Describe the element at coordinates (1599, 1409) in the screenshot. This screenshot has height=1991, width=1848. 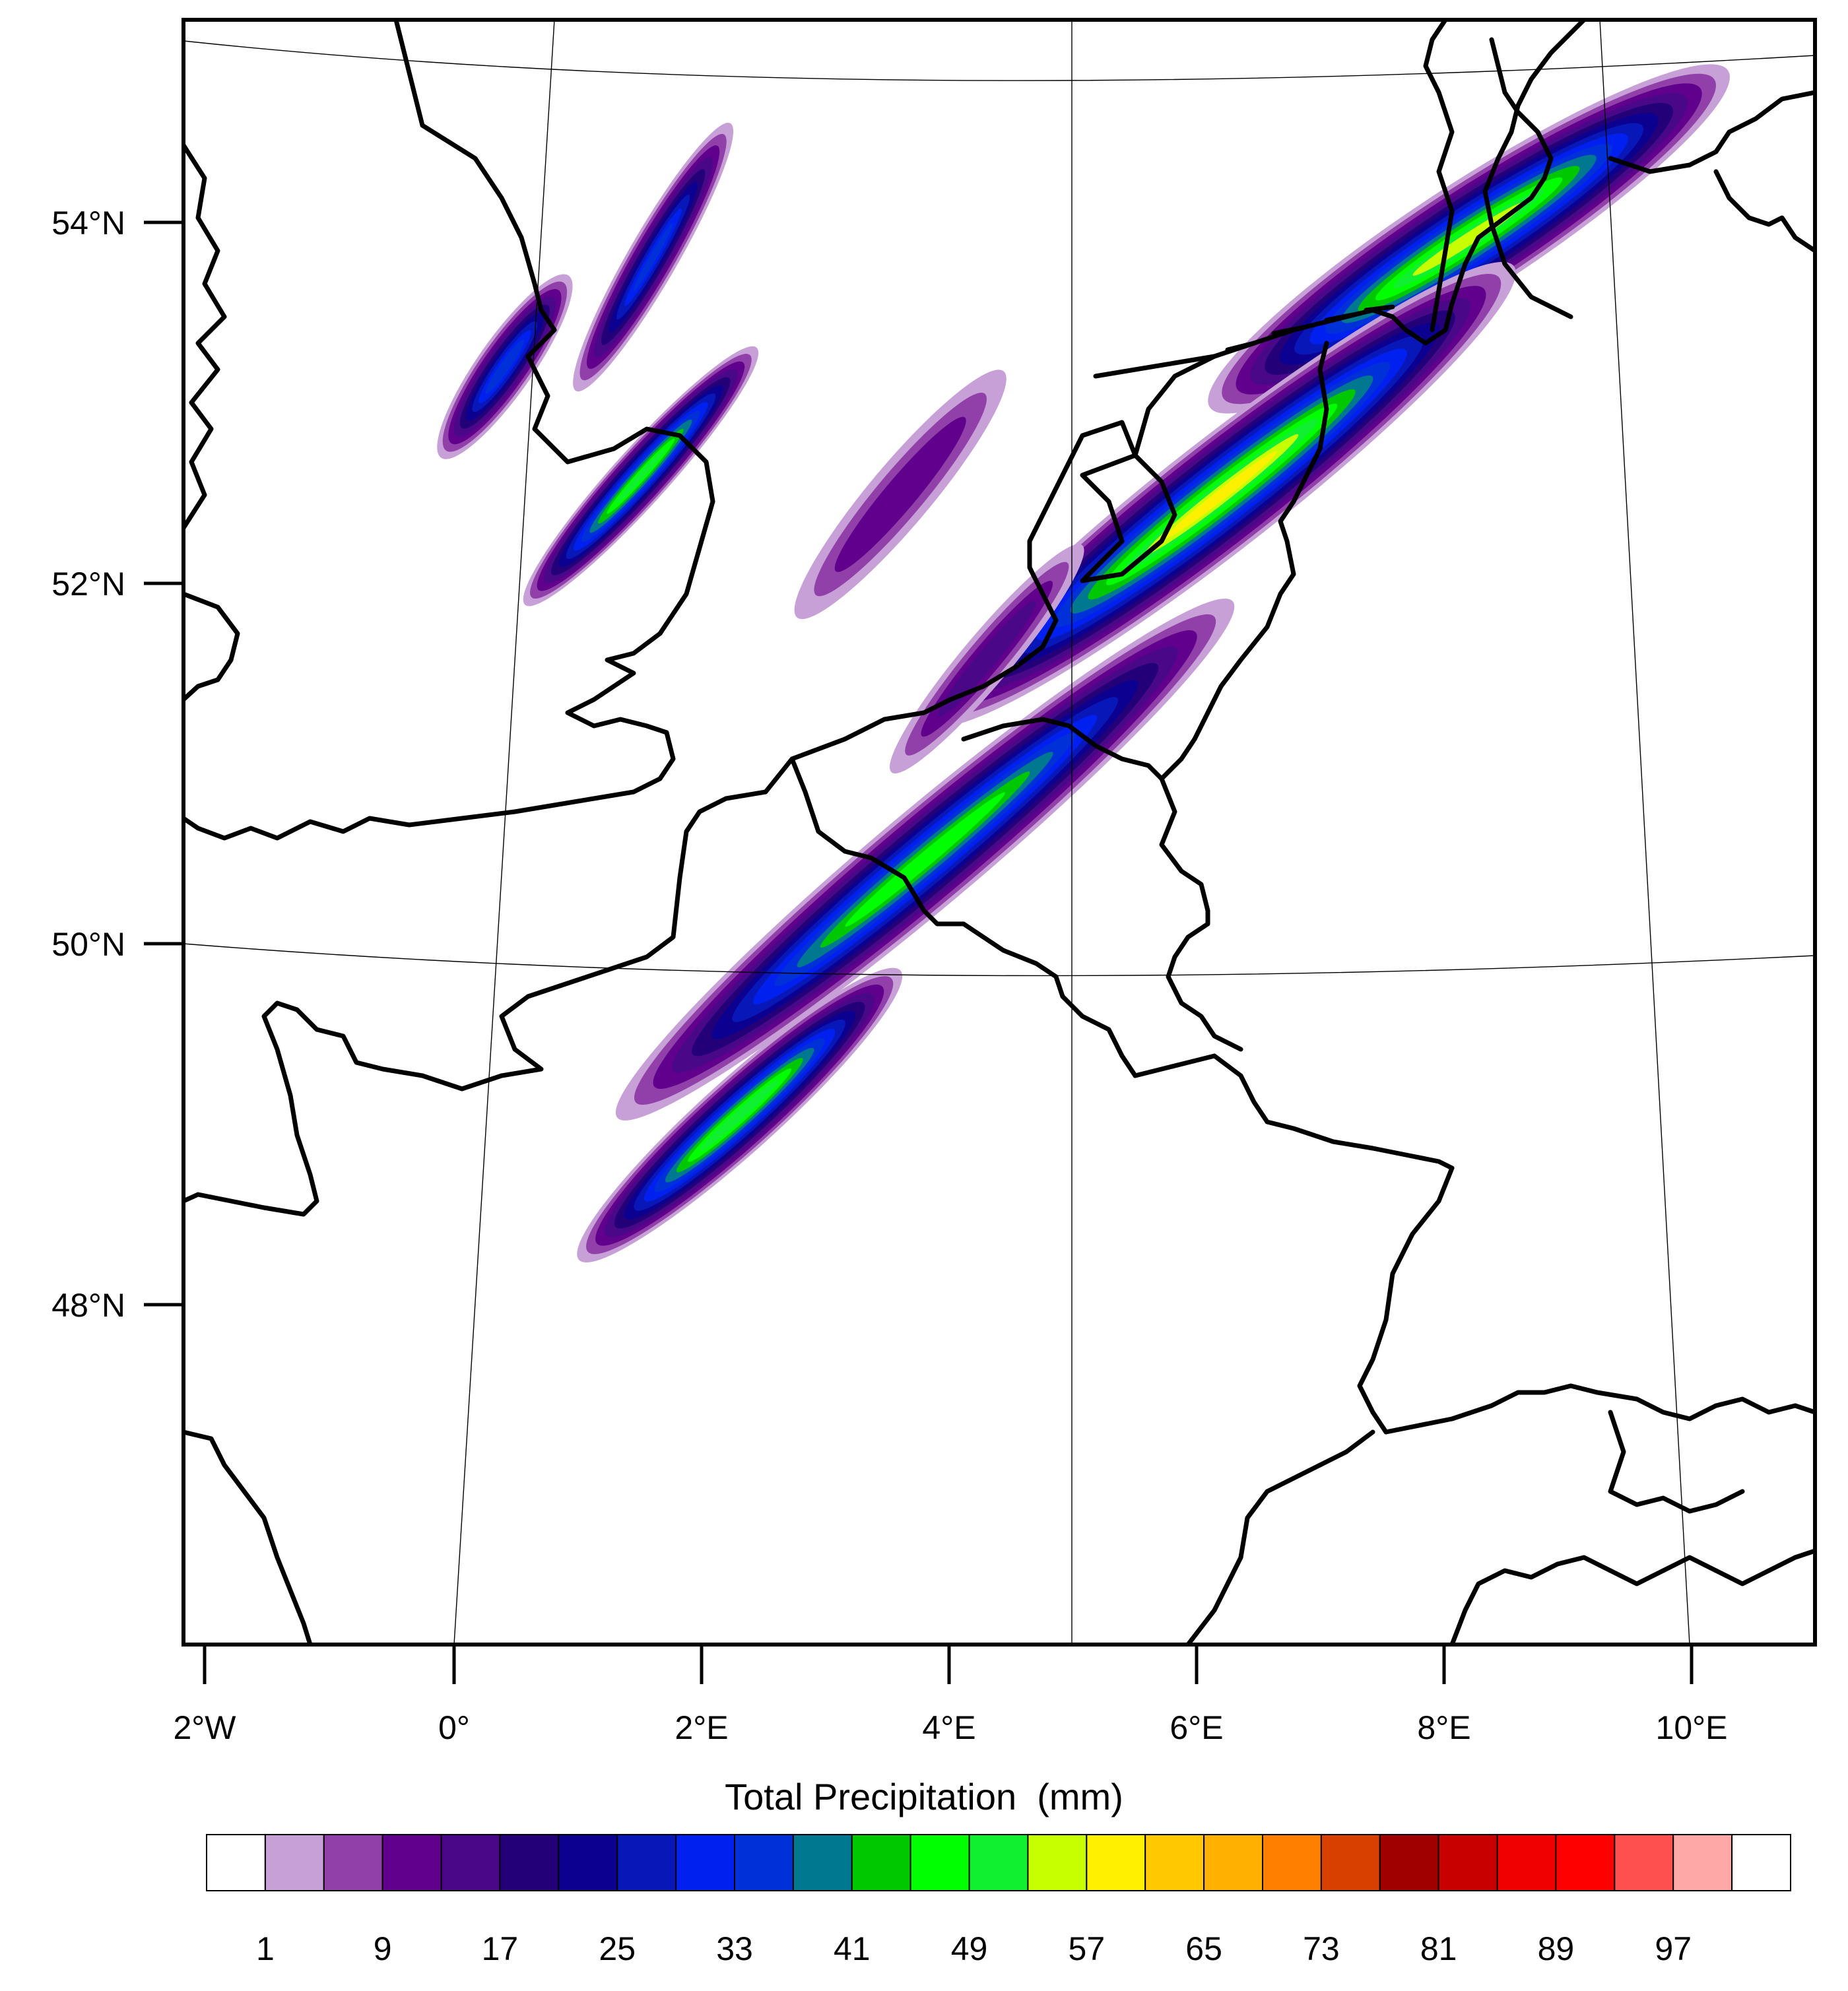
I see `border-switzerland` at that location.